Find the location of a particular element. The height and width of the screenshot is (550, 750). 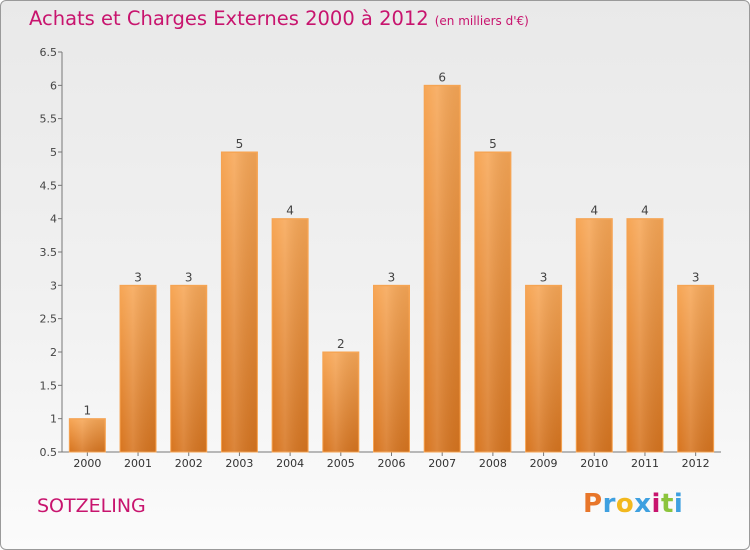

value-label: 2 is located at coordinates (341, 344).